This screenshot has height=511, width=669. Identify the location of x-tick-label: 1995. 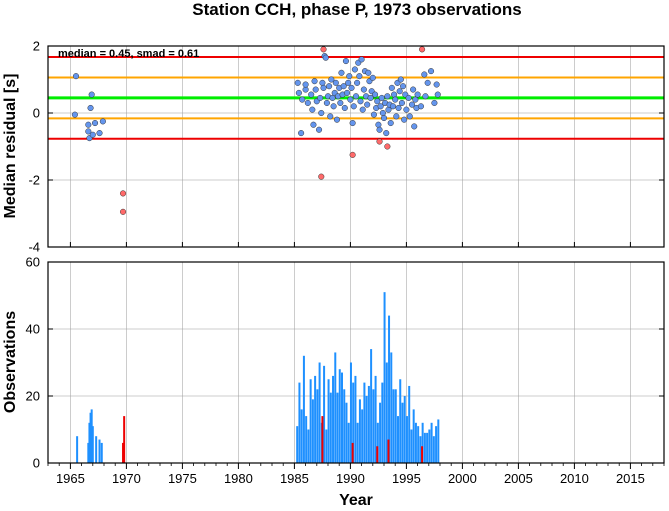
(406, 478).